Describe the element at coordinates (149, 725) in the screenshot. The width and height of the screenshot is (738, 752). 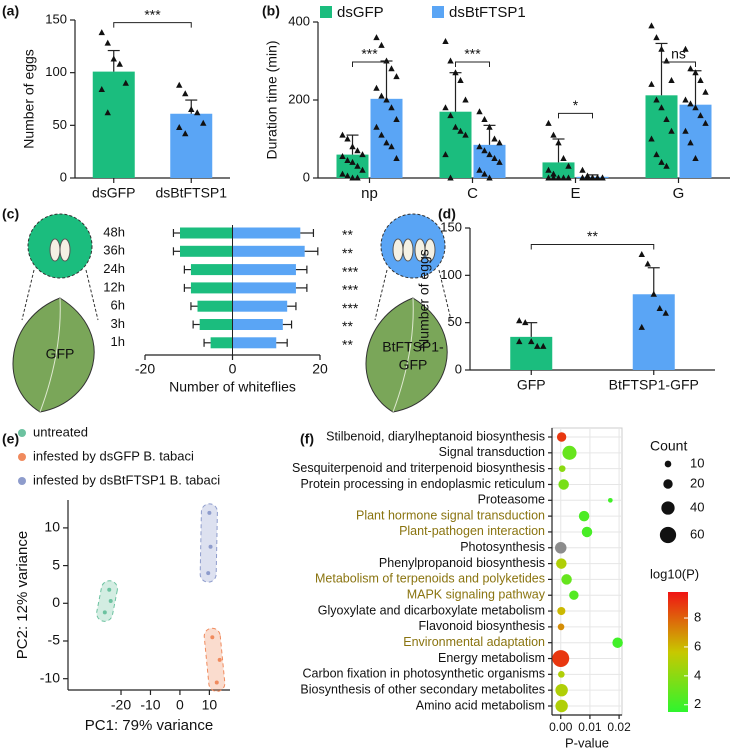
I see `x-axis-label: PC1: 79% variance` at that location.